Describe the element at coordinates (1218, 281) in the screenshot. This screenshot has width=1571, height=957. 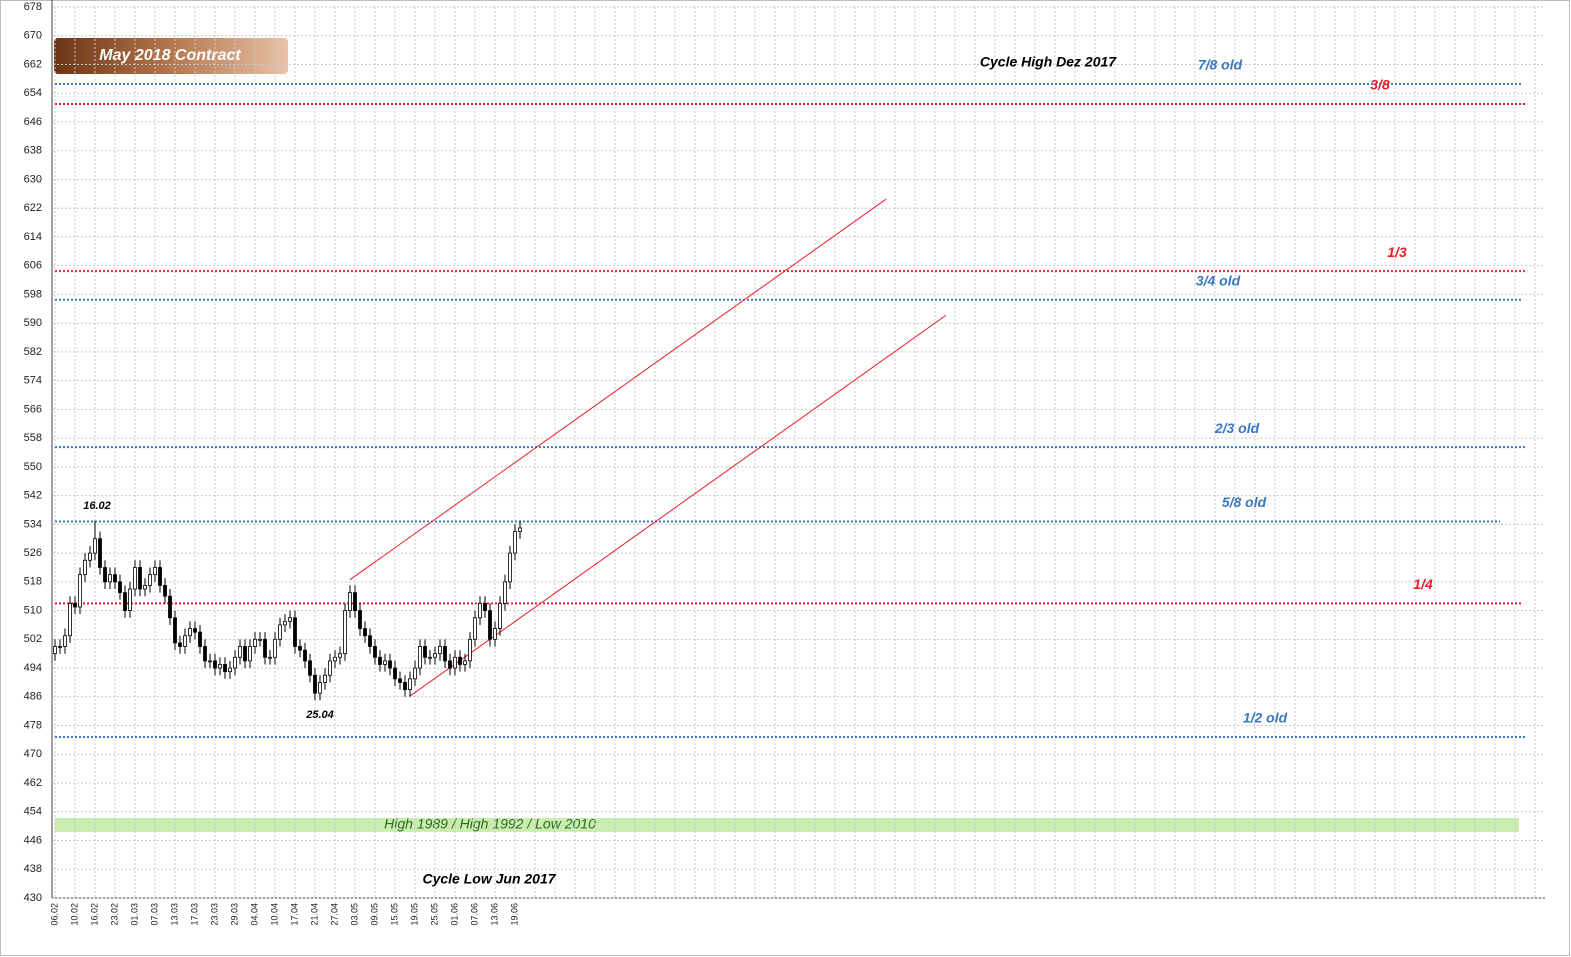
I see `level-label: 3/4 old` at that location.